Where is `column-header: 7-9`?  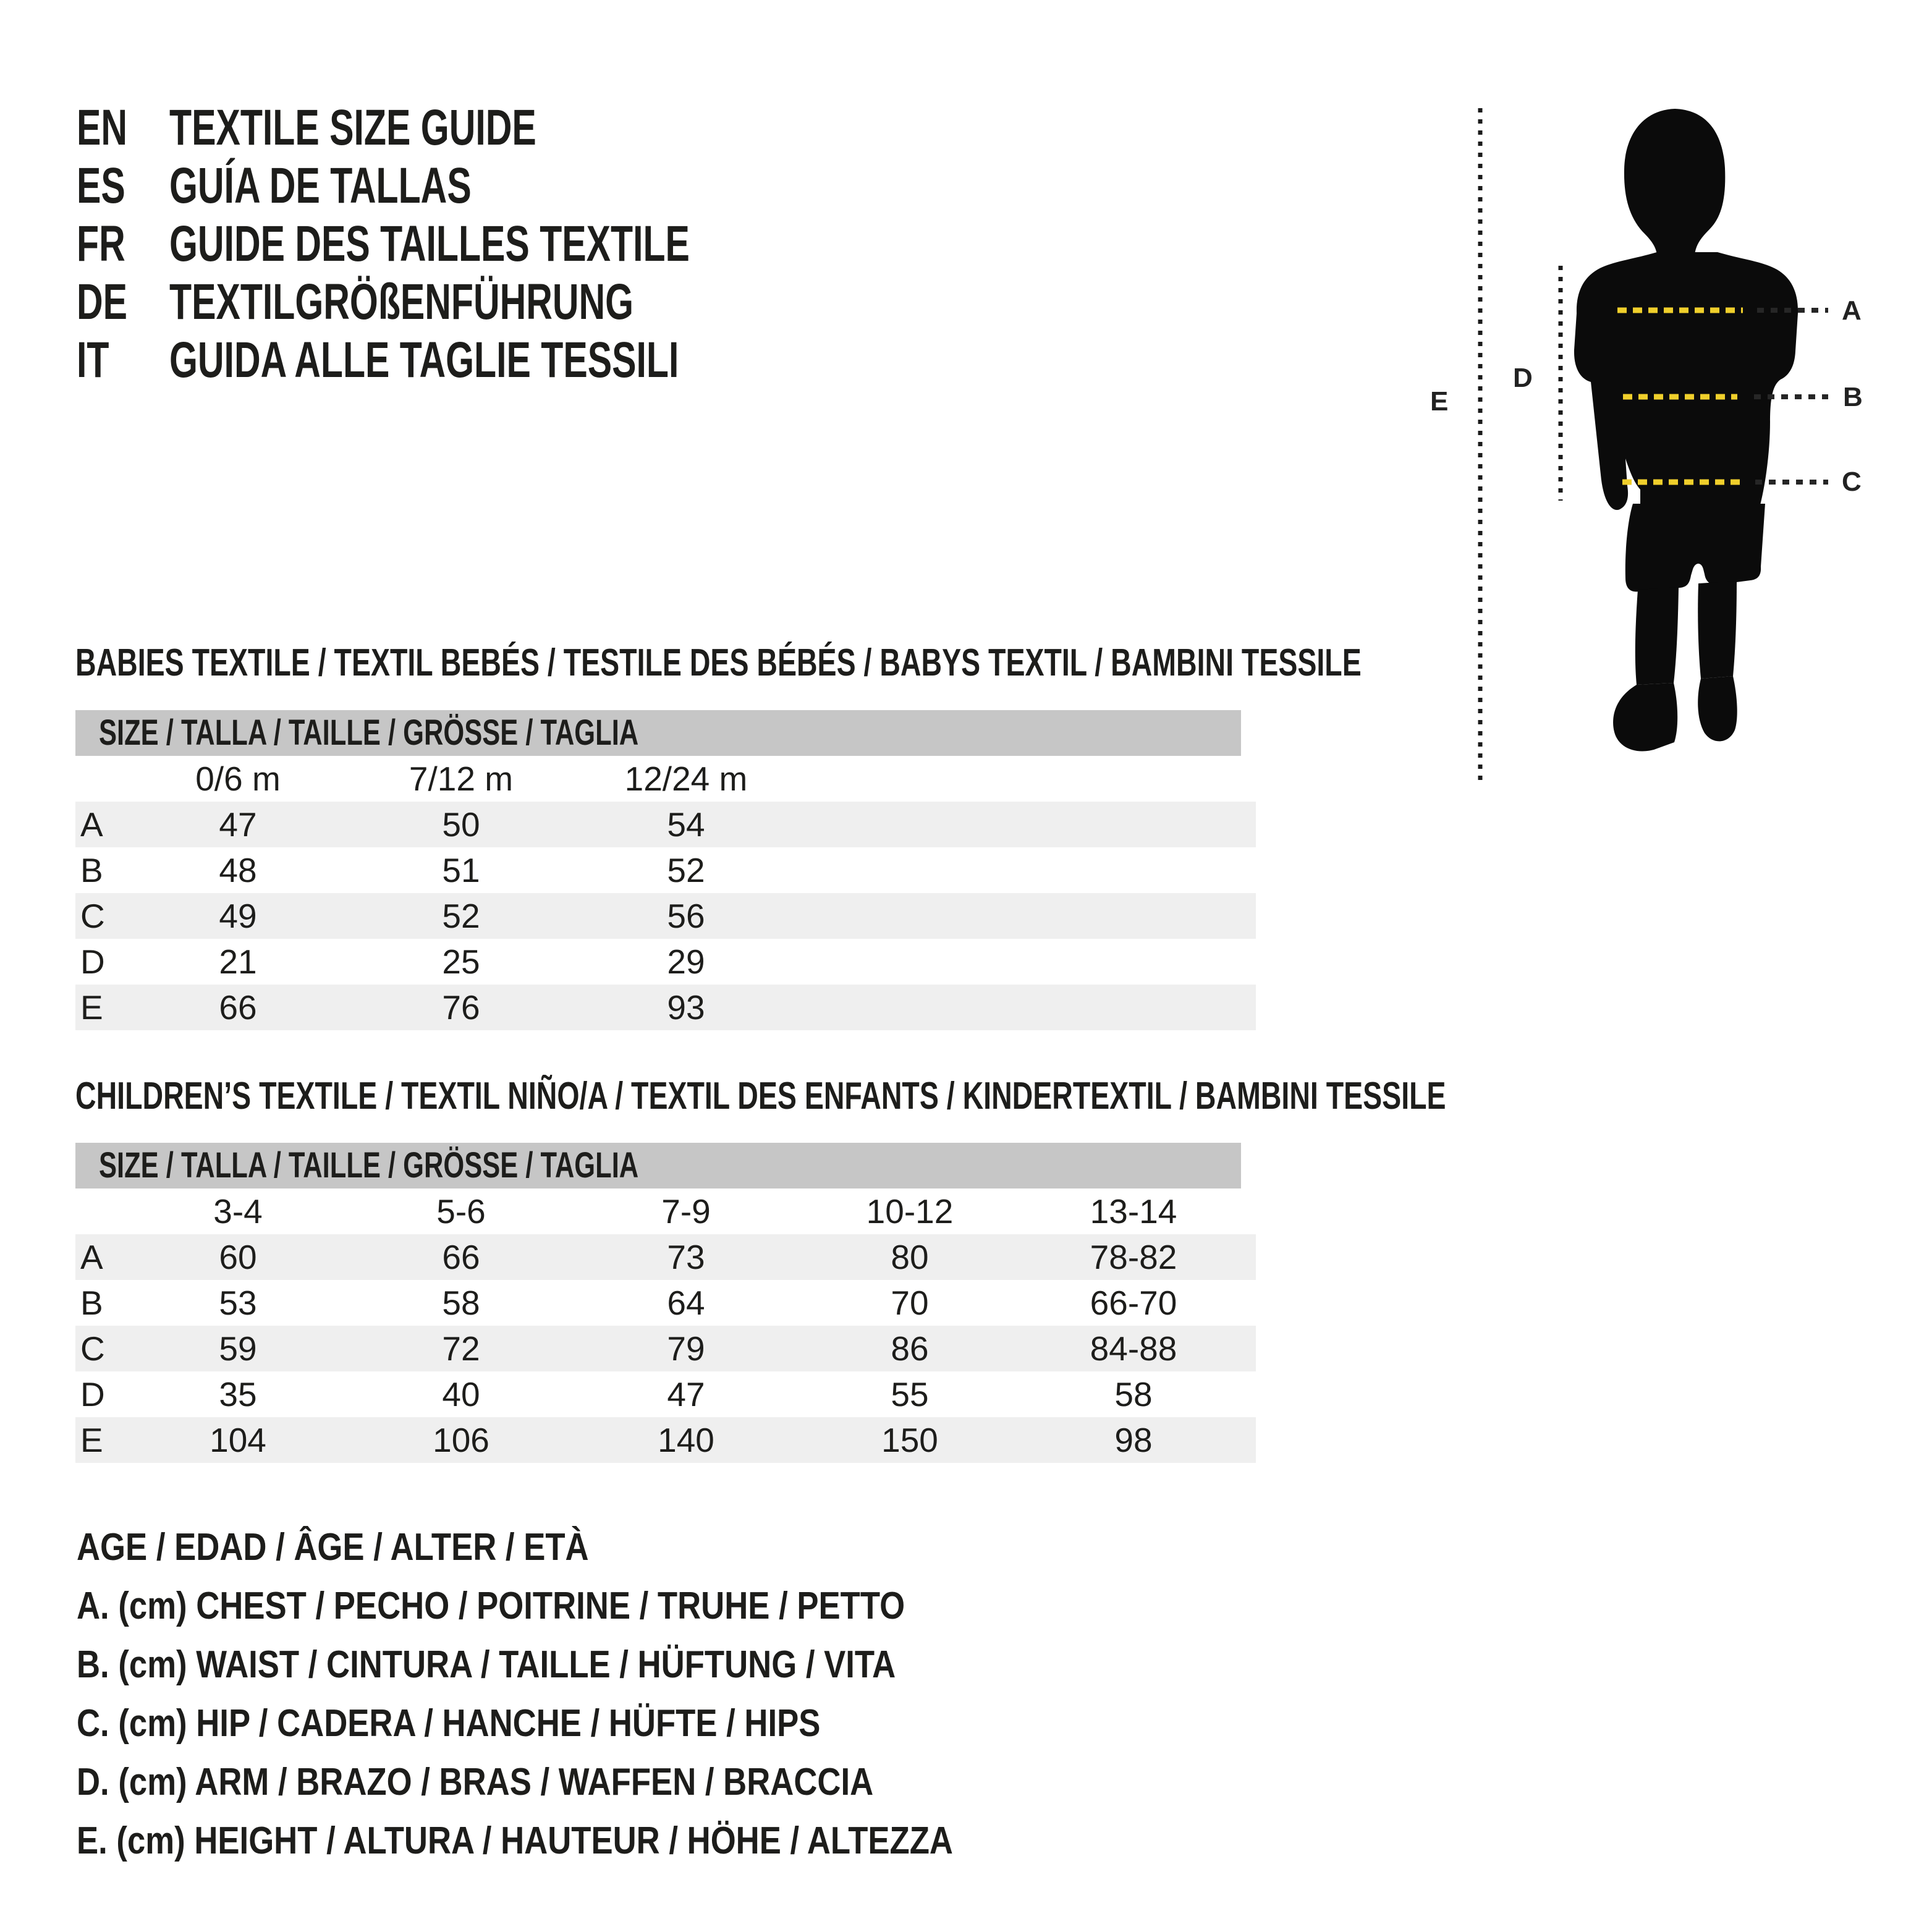
column-header: 7-9 is located at coordinates (686, 1211).